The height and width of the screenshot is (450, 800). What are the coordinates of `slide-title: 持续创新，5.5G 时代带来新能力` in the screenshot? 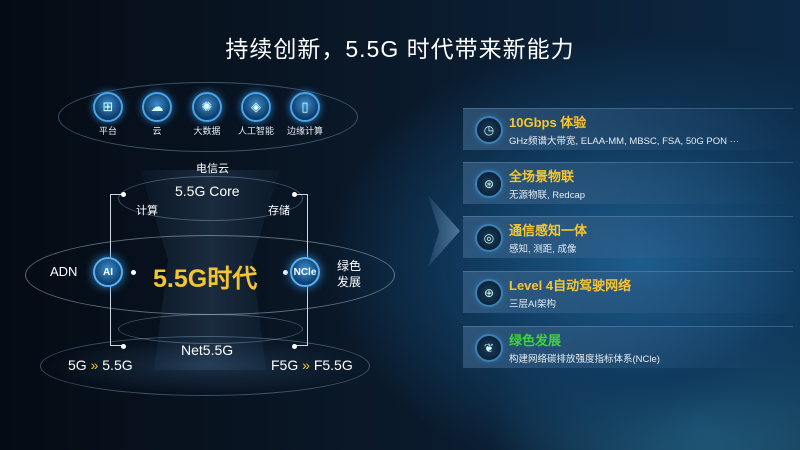 It's located at (400, 49).